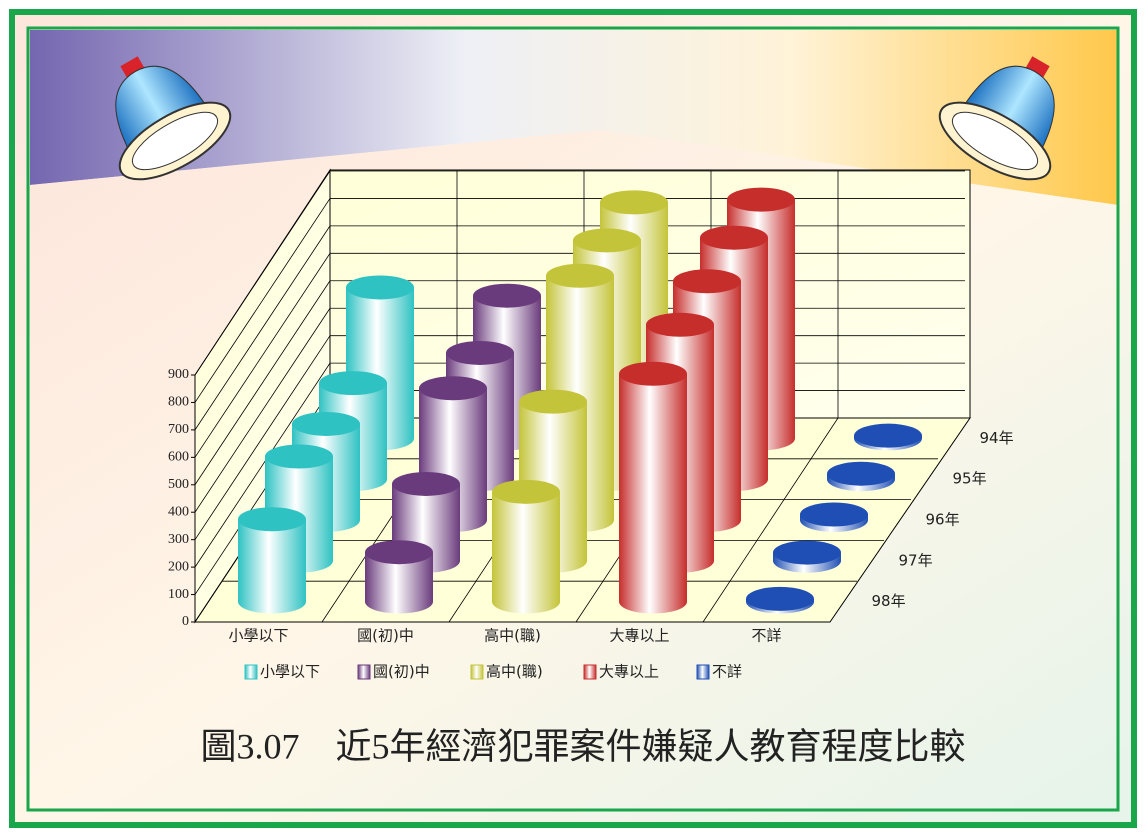  Describe the element at coordinates (970, 479) in the screenshot. I see `depth-label: 95年` at that location.